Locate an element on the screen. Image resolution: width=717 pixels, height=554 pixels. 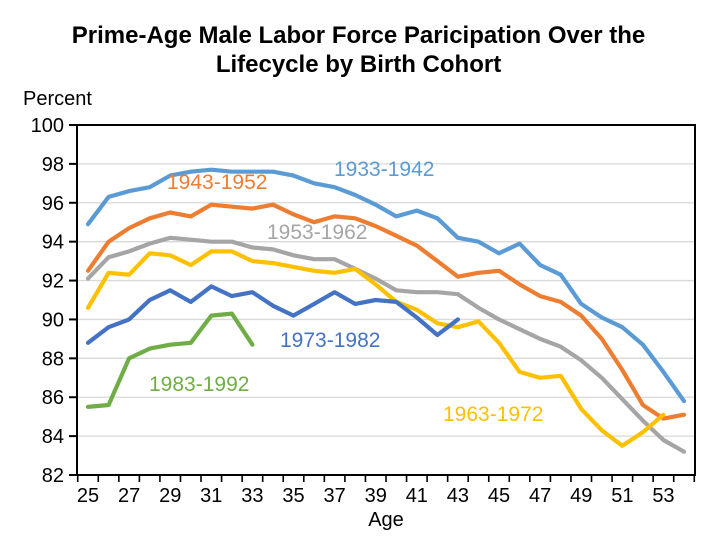
y-tick-label: 92 is located at coordinates (53, 282).